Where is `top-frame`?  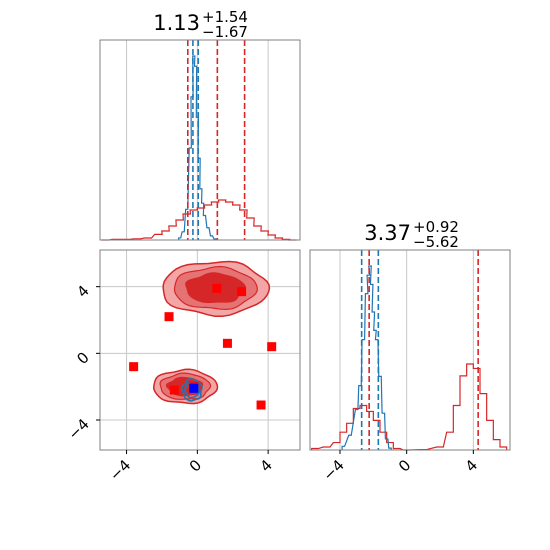
top-frame is located at coordinates (200, 140).